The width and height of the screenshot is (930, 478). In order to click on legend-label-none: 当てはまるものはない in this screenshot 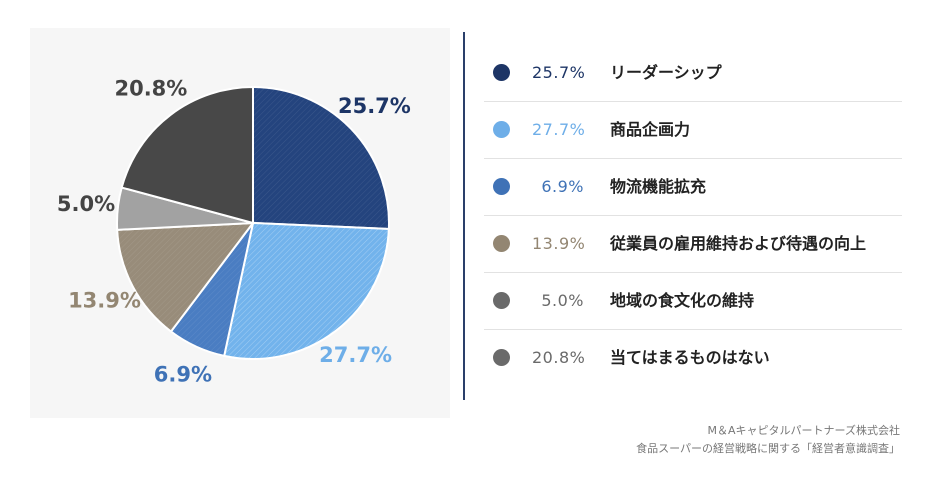, I will do `click(690, 357)`.